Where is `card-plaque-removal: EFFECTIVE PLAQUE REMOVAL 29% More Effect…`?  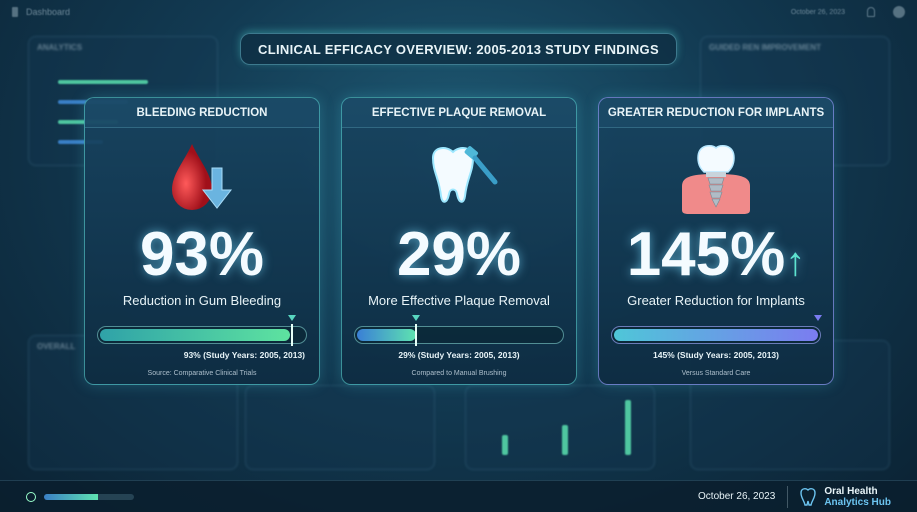
card-plaque-removal: EFFECTIVE PLAQUE REMOVAL 29% More Effect… is located at coordinates (459, 241).